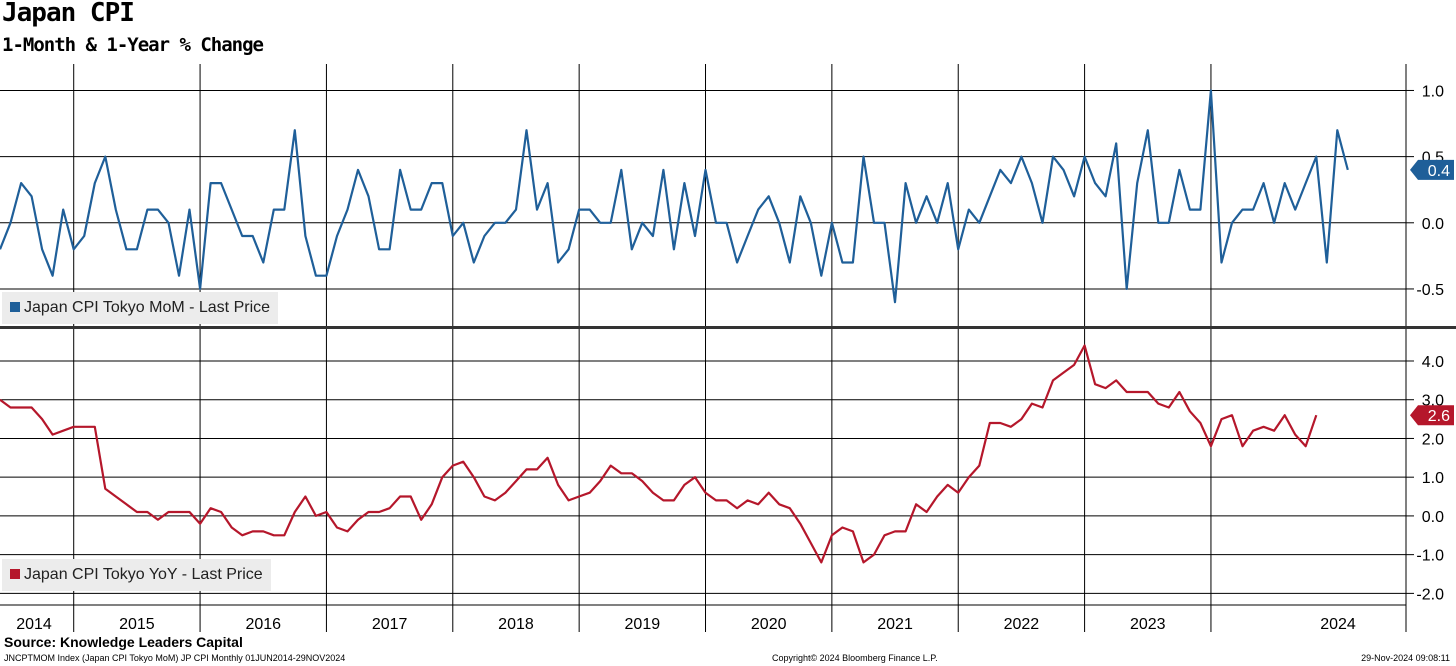 Image resolution: width=1456 pixels, height=666 pixels. What do you see at coordinates (15, 306) in the screenshot?
I see `legend-mom-swatch` at bounding box center [15, 306].